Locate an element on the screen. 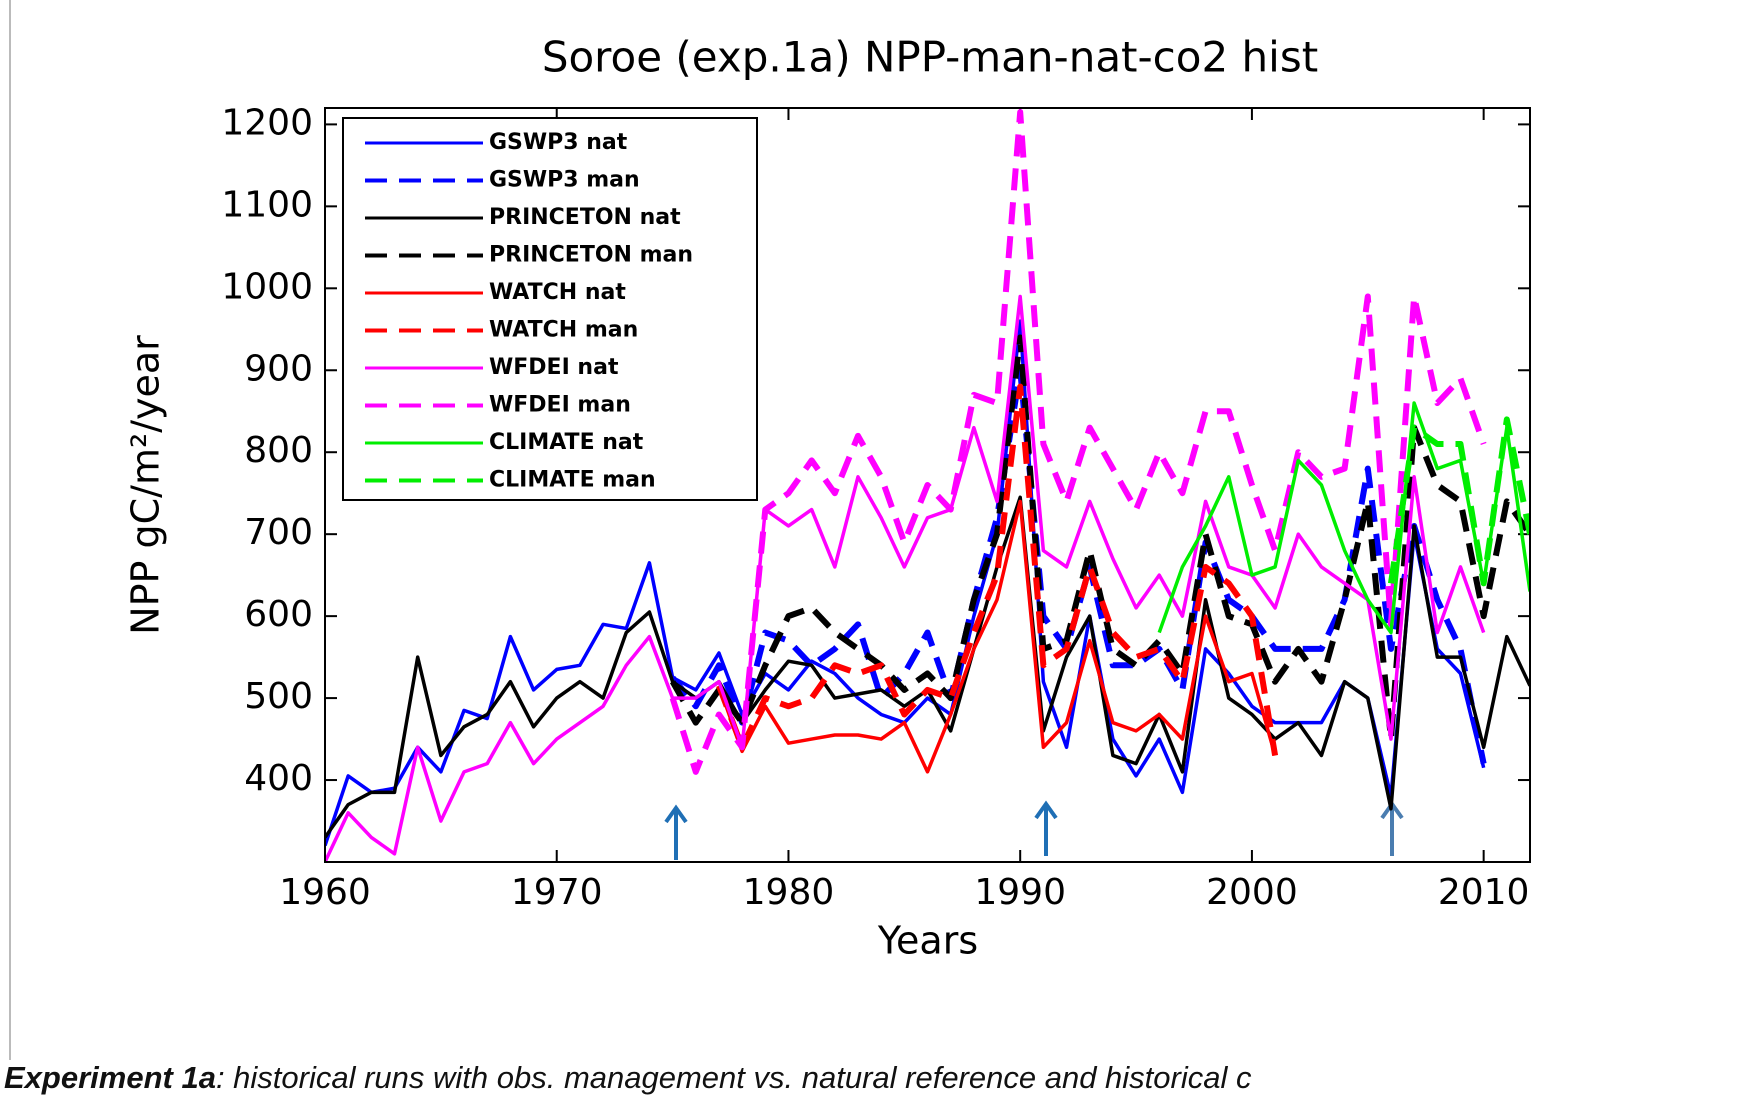 The width and height of the screenshot is (1758, 1099). x-tick-label: 1960 is located at coordinates (325, 892).